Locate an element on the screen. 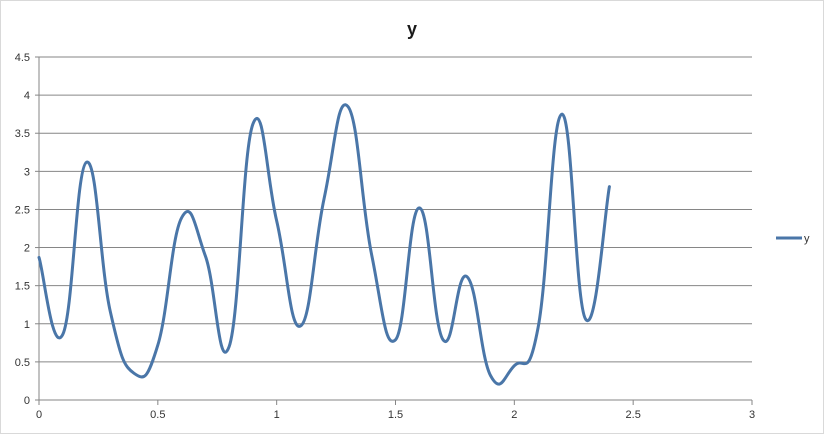 The image size is (824, 434). x-tick-label: 2.5 is located at coordinates (633, 415).